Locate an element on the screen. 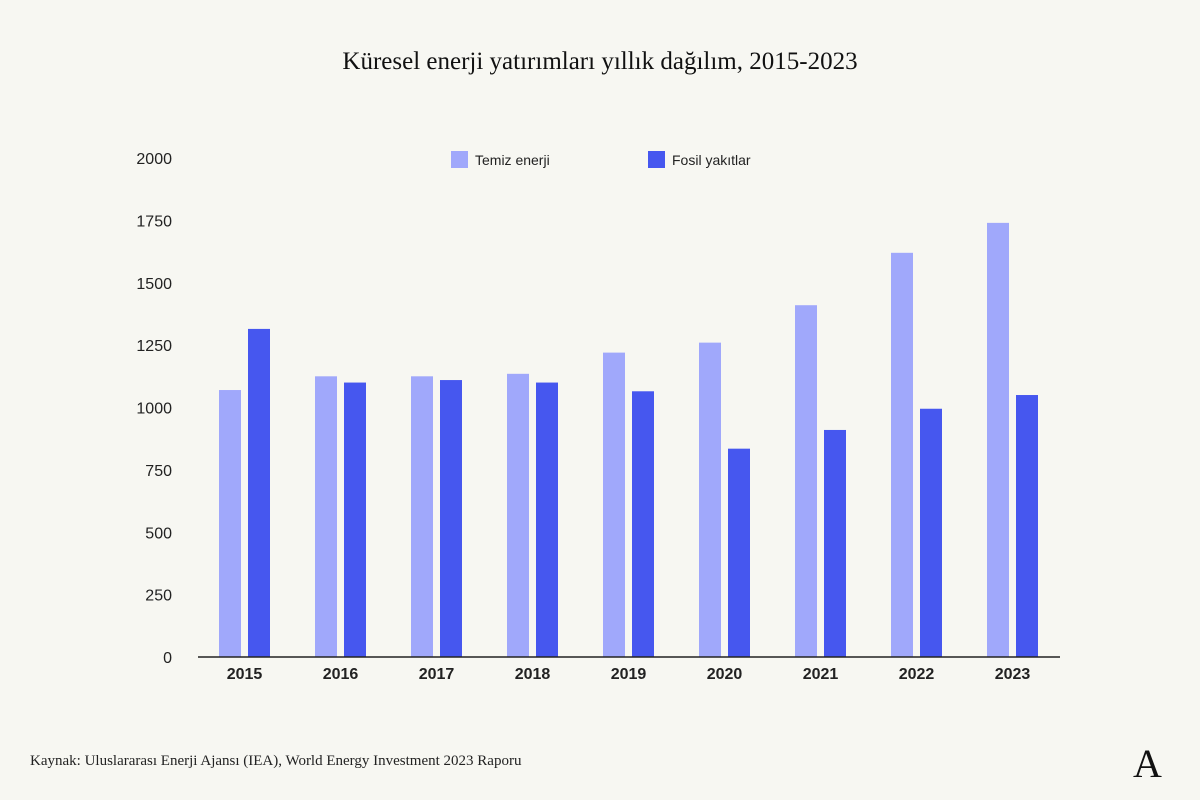 The height and width of the screenshot is (800, 1200). x-tick-label: 2020 is located at coordinates (725, 674).